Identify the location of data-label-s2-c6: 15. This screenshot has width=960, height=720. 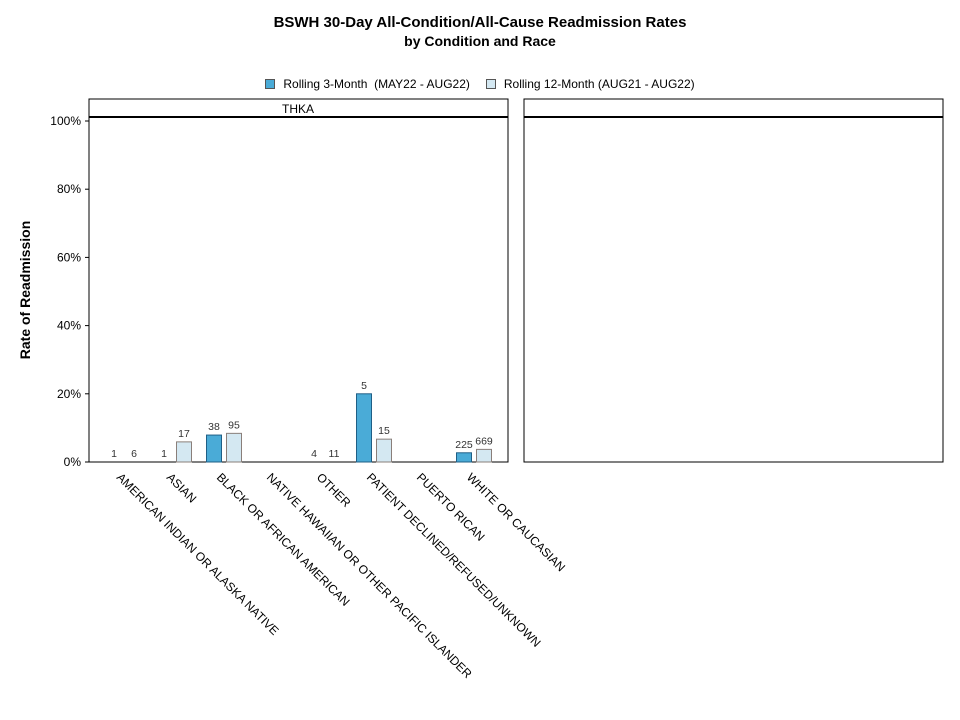
(384, 431).